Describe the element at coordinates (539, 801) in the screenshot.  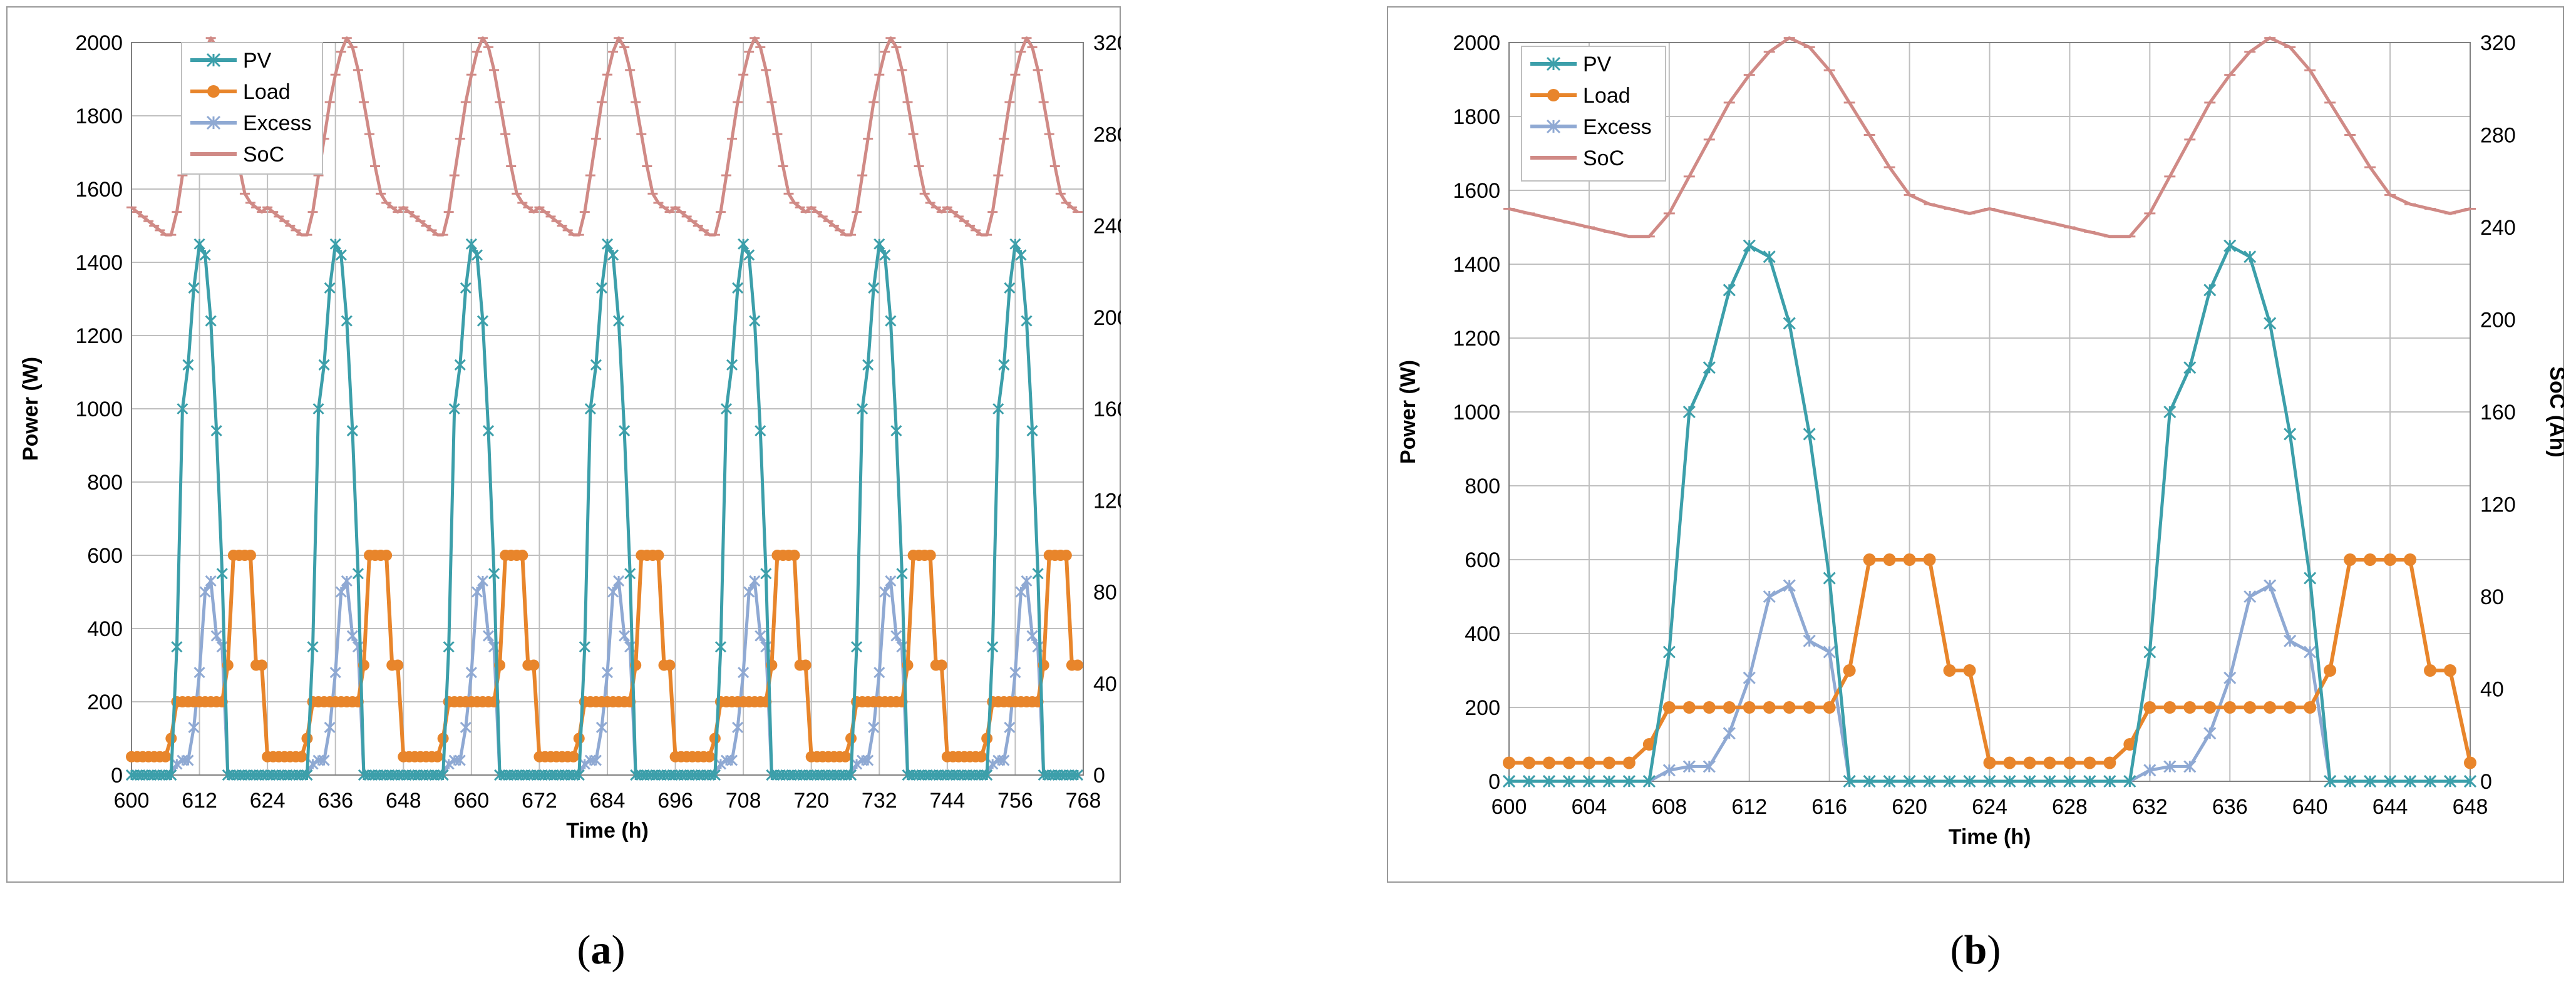
I see `x-tick-label: 672` at that location.